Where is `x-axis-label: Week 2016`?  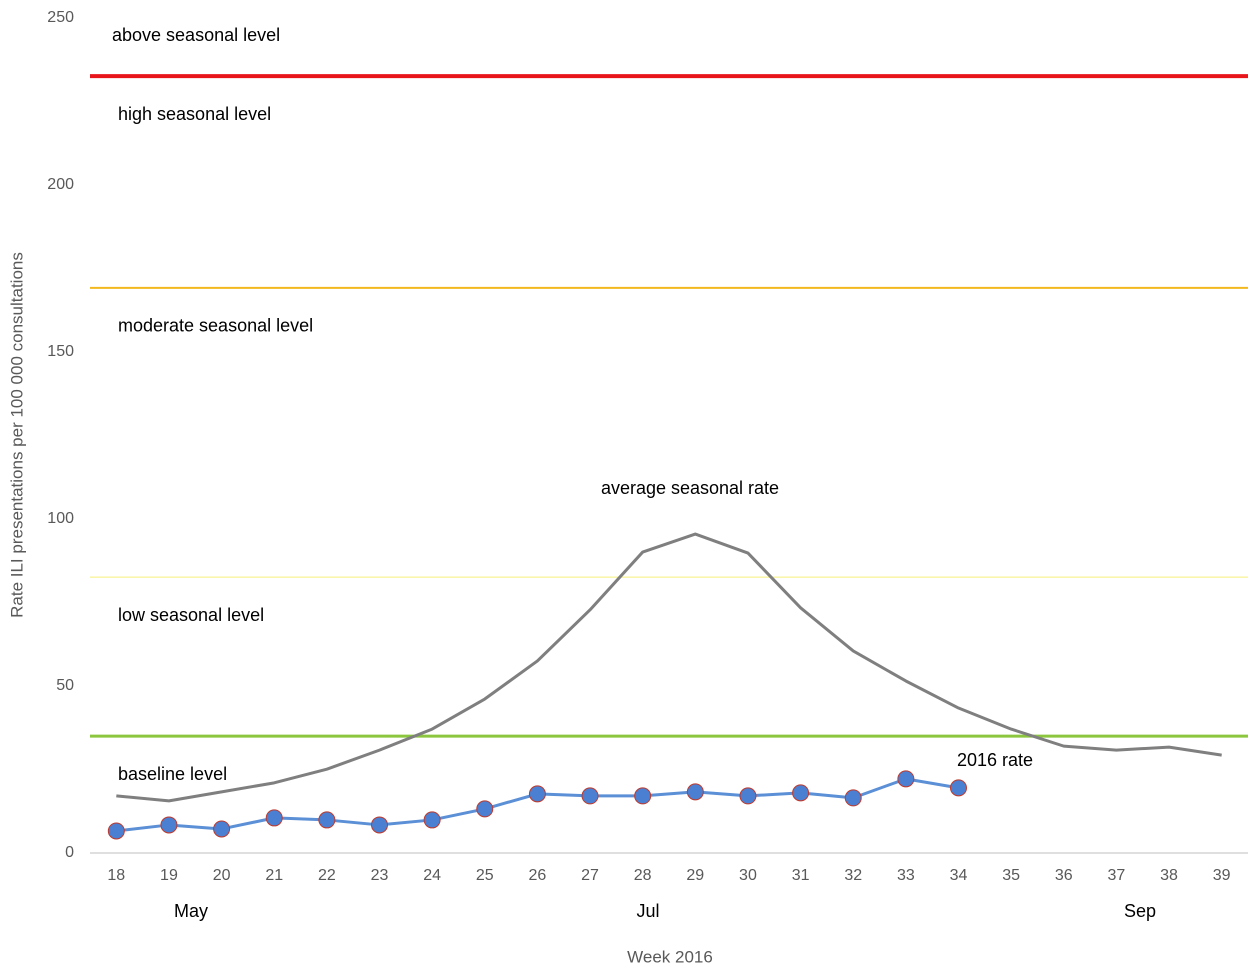 x-axis-label: Week 2016 is located at coordinates (670, 956).